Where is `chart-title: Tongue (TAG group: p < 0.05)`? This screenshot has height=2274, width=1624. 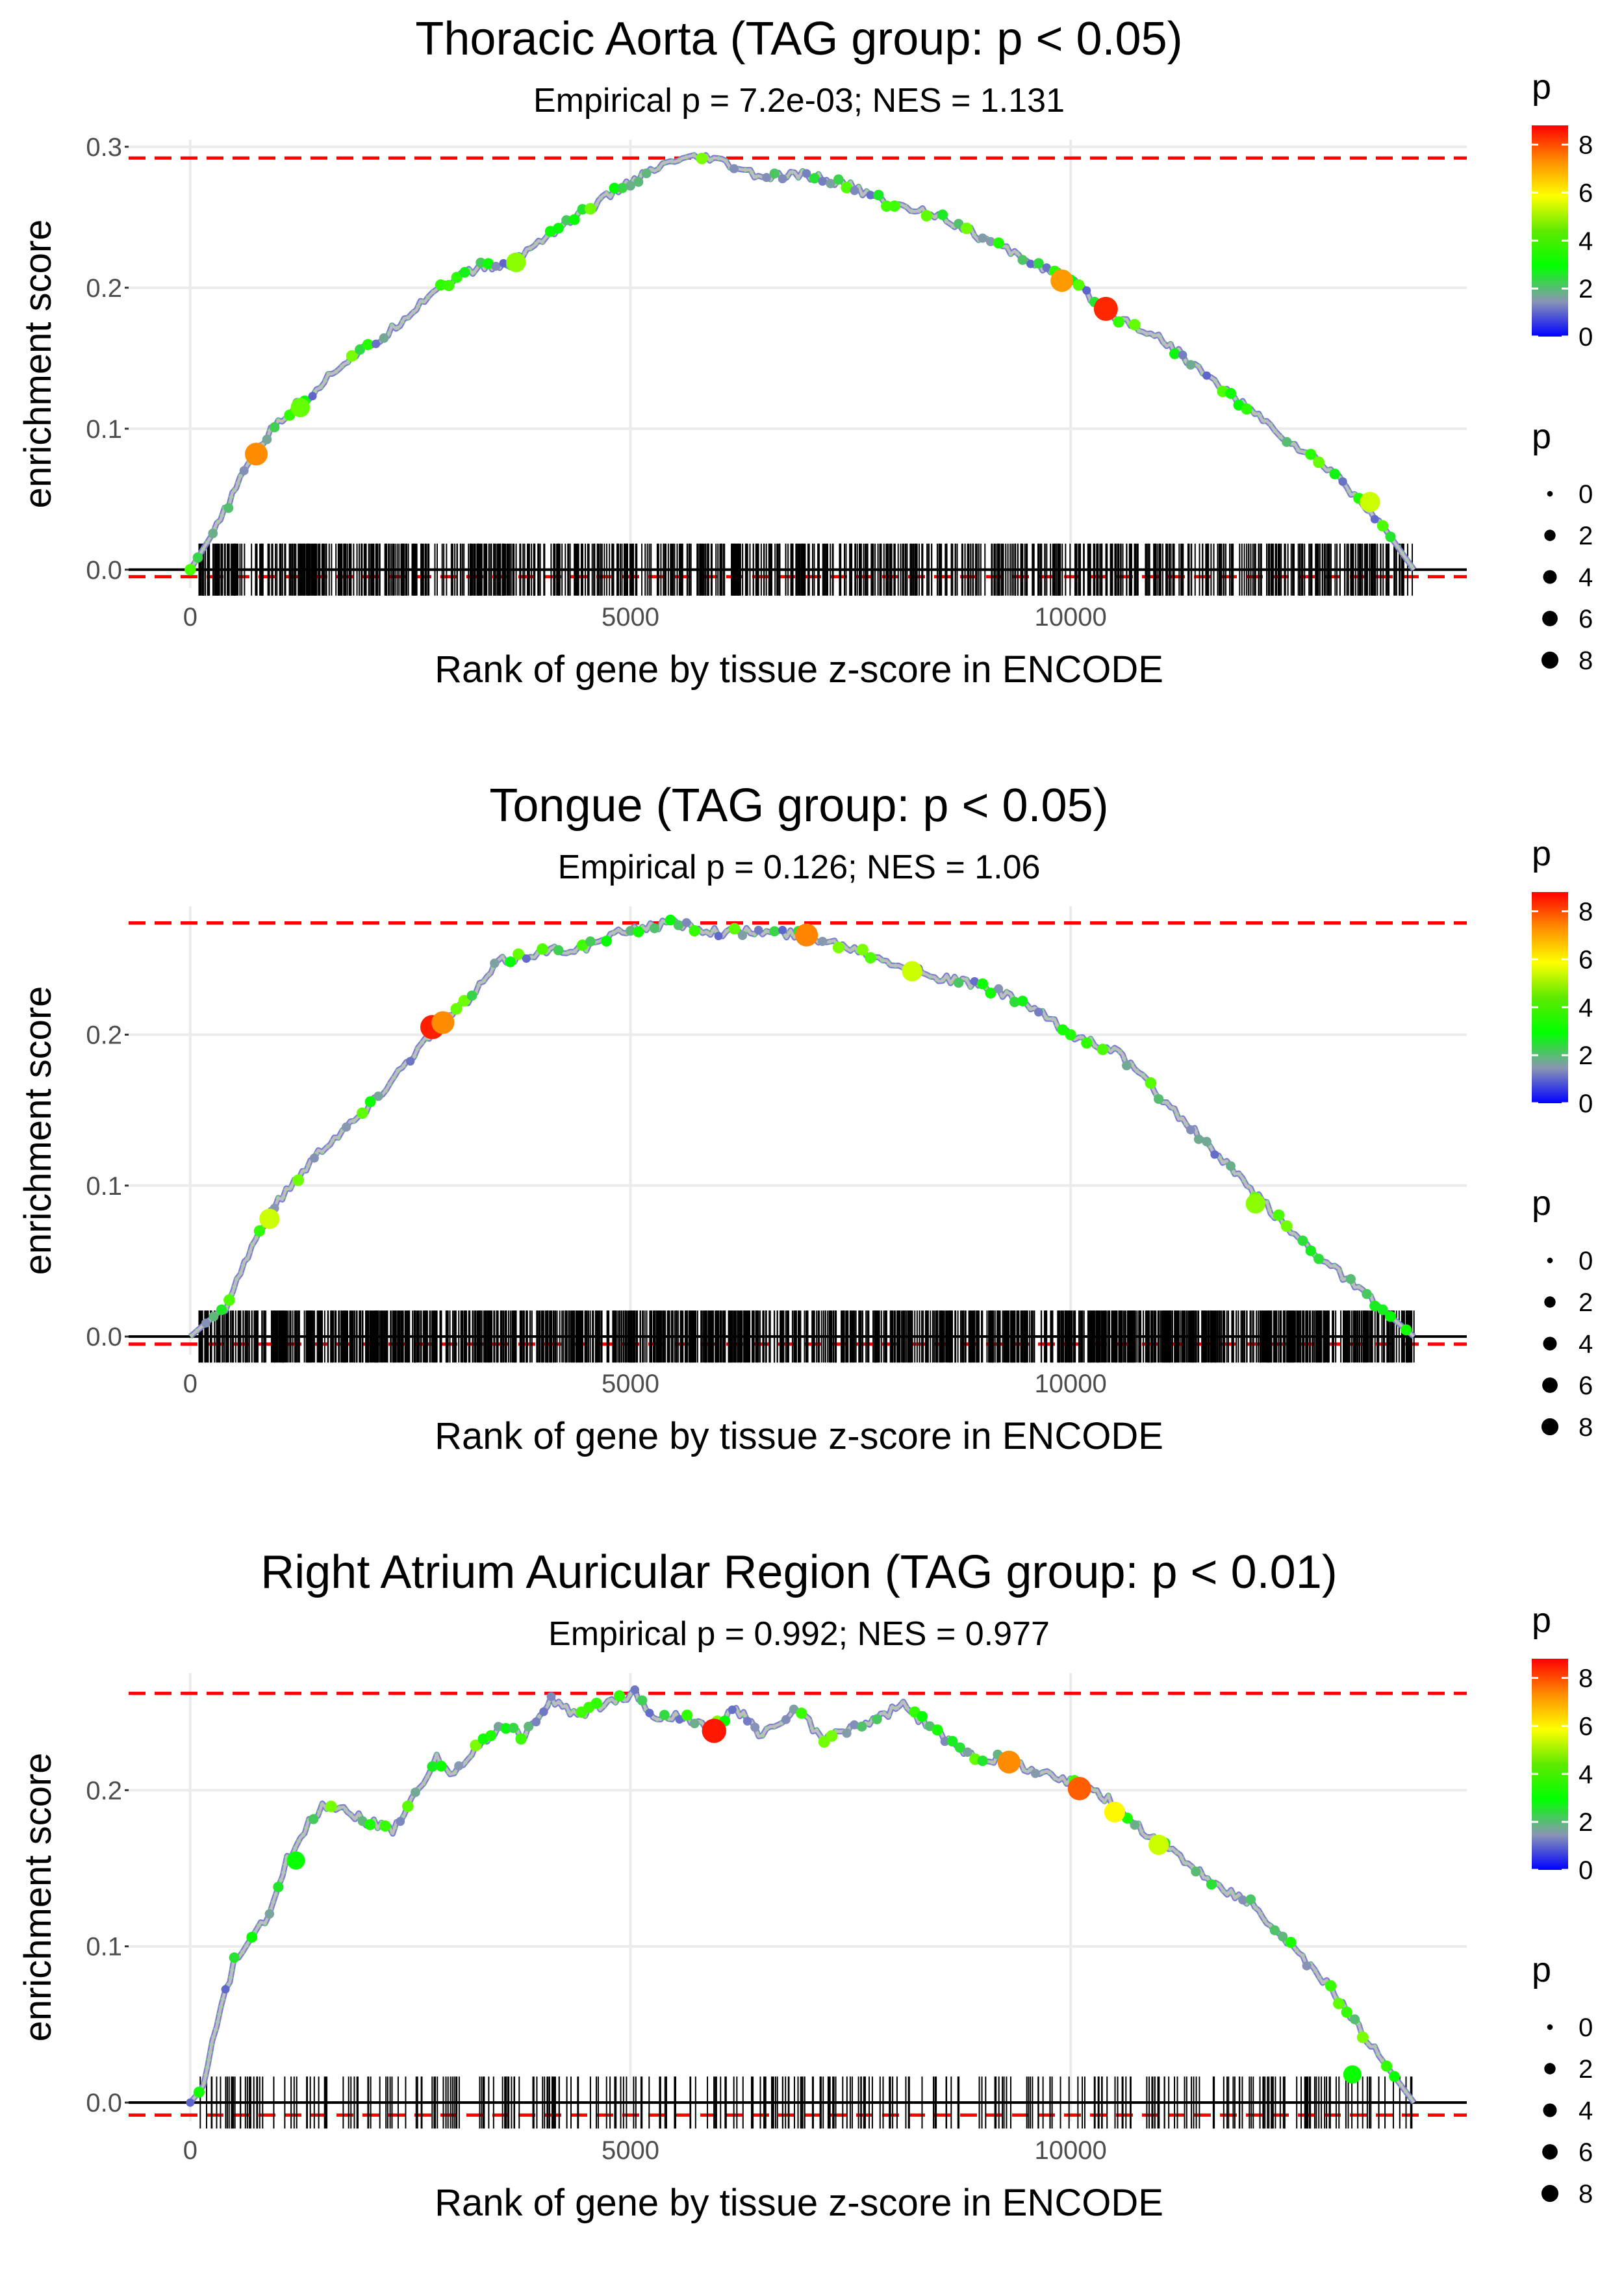 chart-title: Tongue (TAG group: p < 0.05) is located at coordinates (798, 806).